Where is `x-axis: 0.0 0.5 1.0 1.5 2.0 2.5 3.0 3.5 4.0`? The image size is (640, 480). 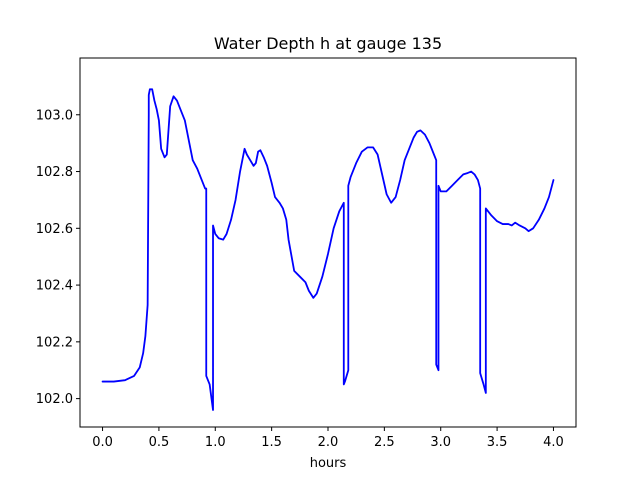 x-axis: 0.0 0.5 1.0 1.5 2.0 2.5 3.0 3.5 4.0 is located at coordinates (328, 438).